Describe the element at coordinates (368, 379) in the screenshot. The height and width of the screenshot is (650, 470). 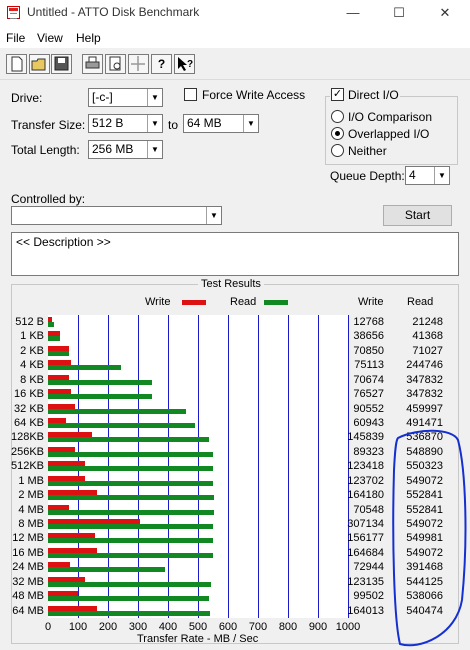
I see `write-value: 70674` at that location.